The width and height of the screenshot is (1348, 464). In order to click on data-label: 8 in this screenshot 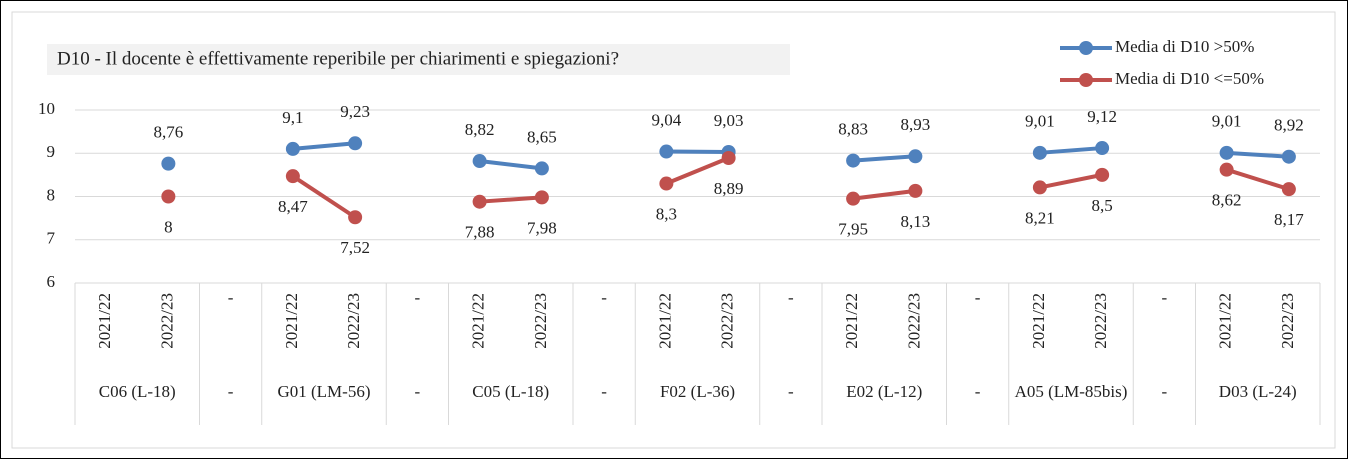, I will do `click(168, 226)`.